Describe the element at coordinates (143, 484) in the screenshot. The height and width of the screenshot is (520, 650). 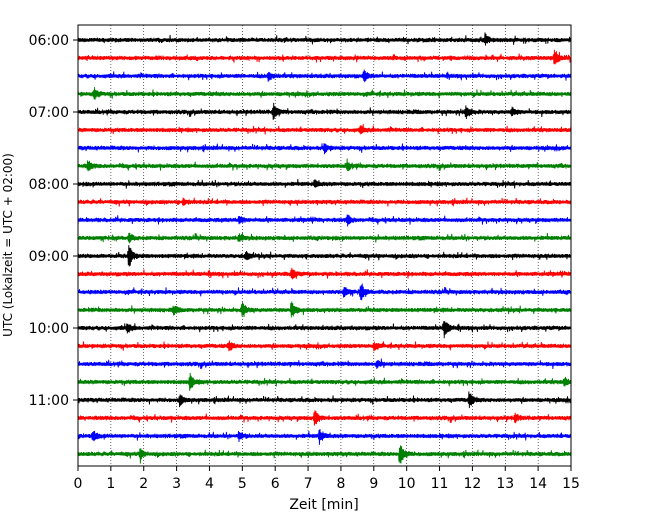
I see `x-tick-label: 2` at that location.